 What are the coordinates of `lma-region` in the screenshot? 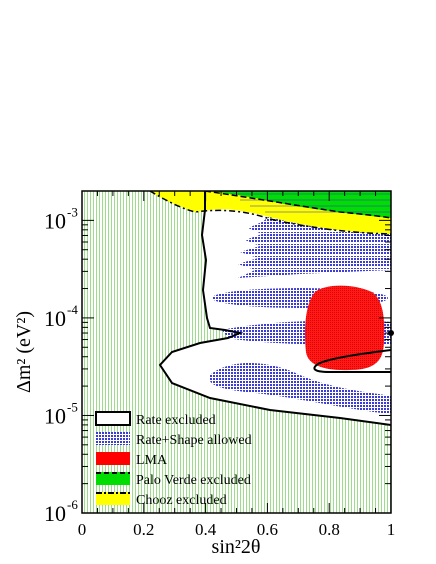 It's located at (344, 328).